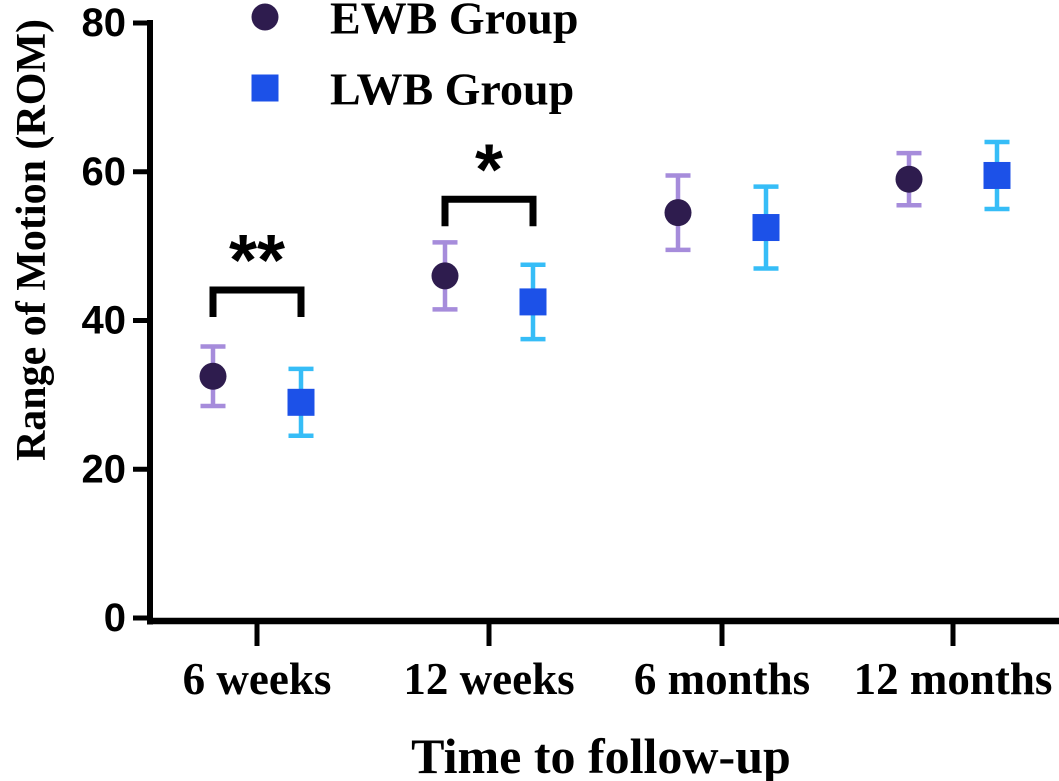  What do you see at coordinates (454, 22) in the screenshot?
I see `legend-label-ewb-group: EWB Group` at bounding box center [454, 22].